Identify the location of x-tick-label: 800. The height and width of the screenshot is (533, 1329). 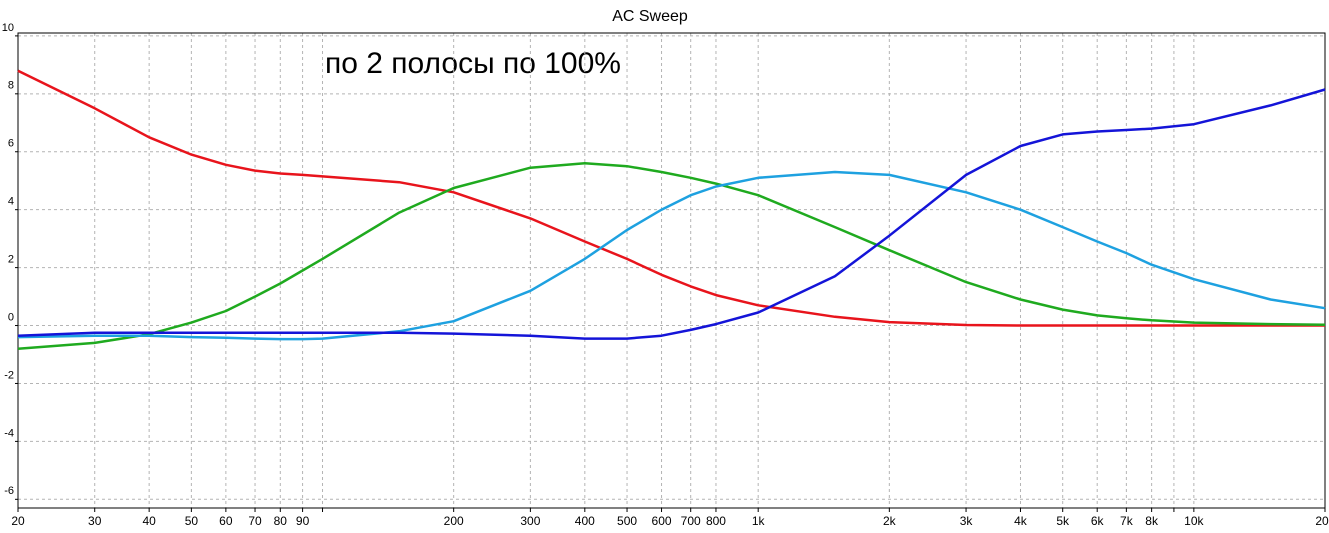
(716, 521).